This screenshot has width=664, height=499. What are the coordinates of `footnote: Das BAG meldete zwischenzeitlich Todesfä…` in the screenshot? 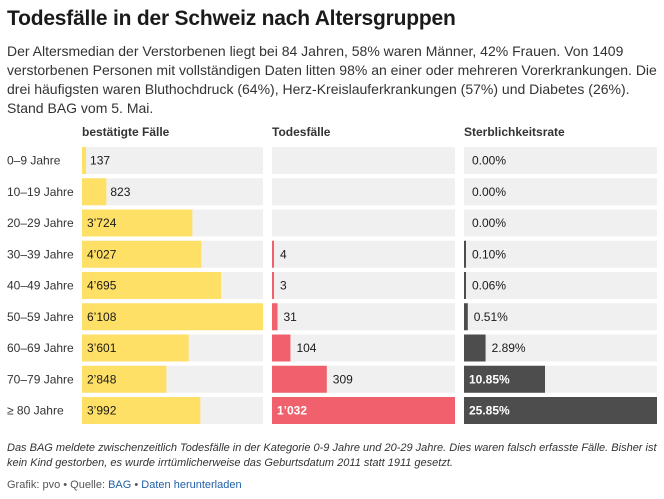 It's located at (332, 455).